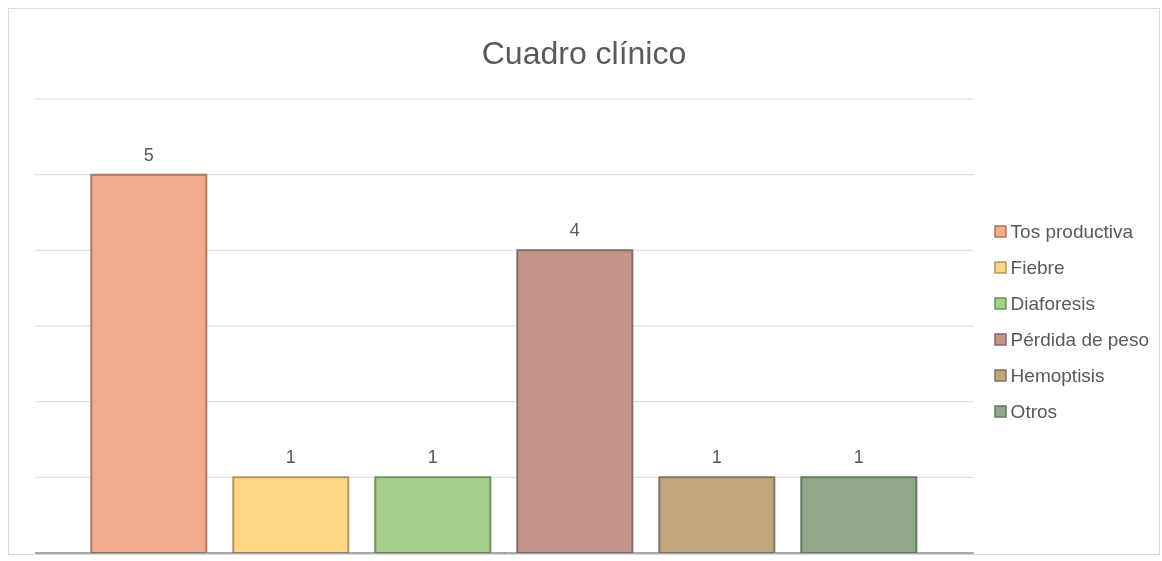 This screenshot has width=1162, height=561. I want to click on legend-label: Diaforesis, so click(1053, 303).